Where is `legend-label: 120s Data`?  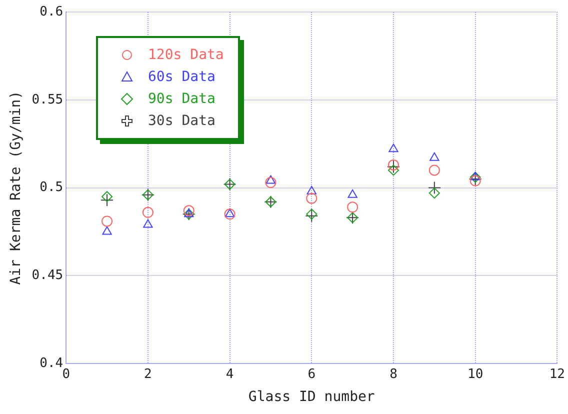 legend-label: 120s Data is located at coordinates (186, 55).